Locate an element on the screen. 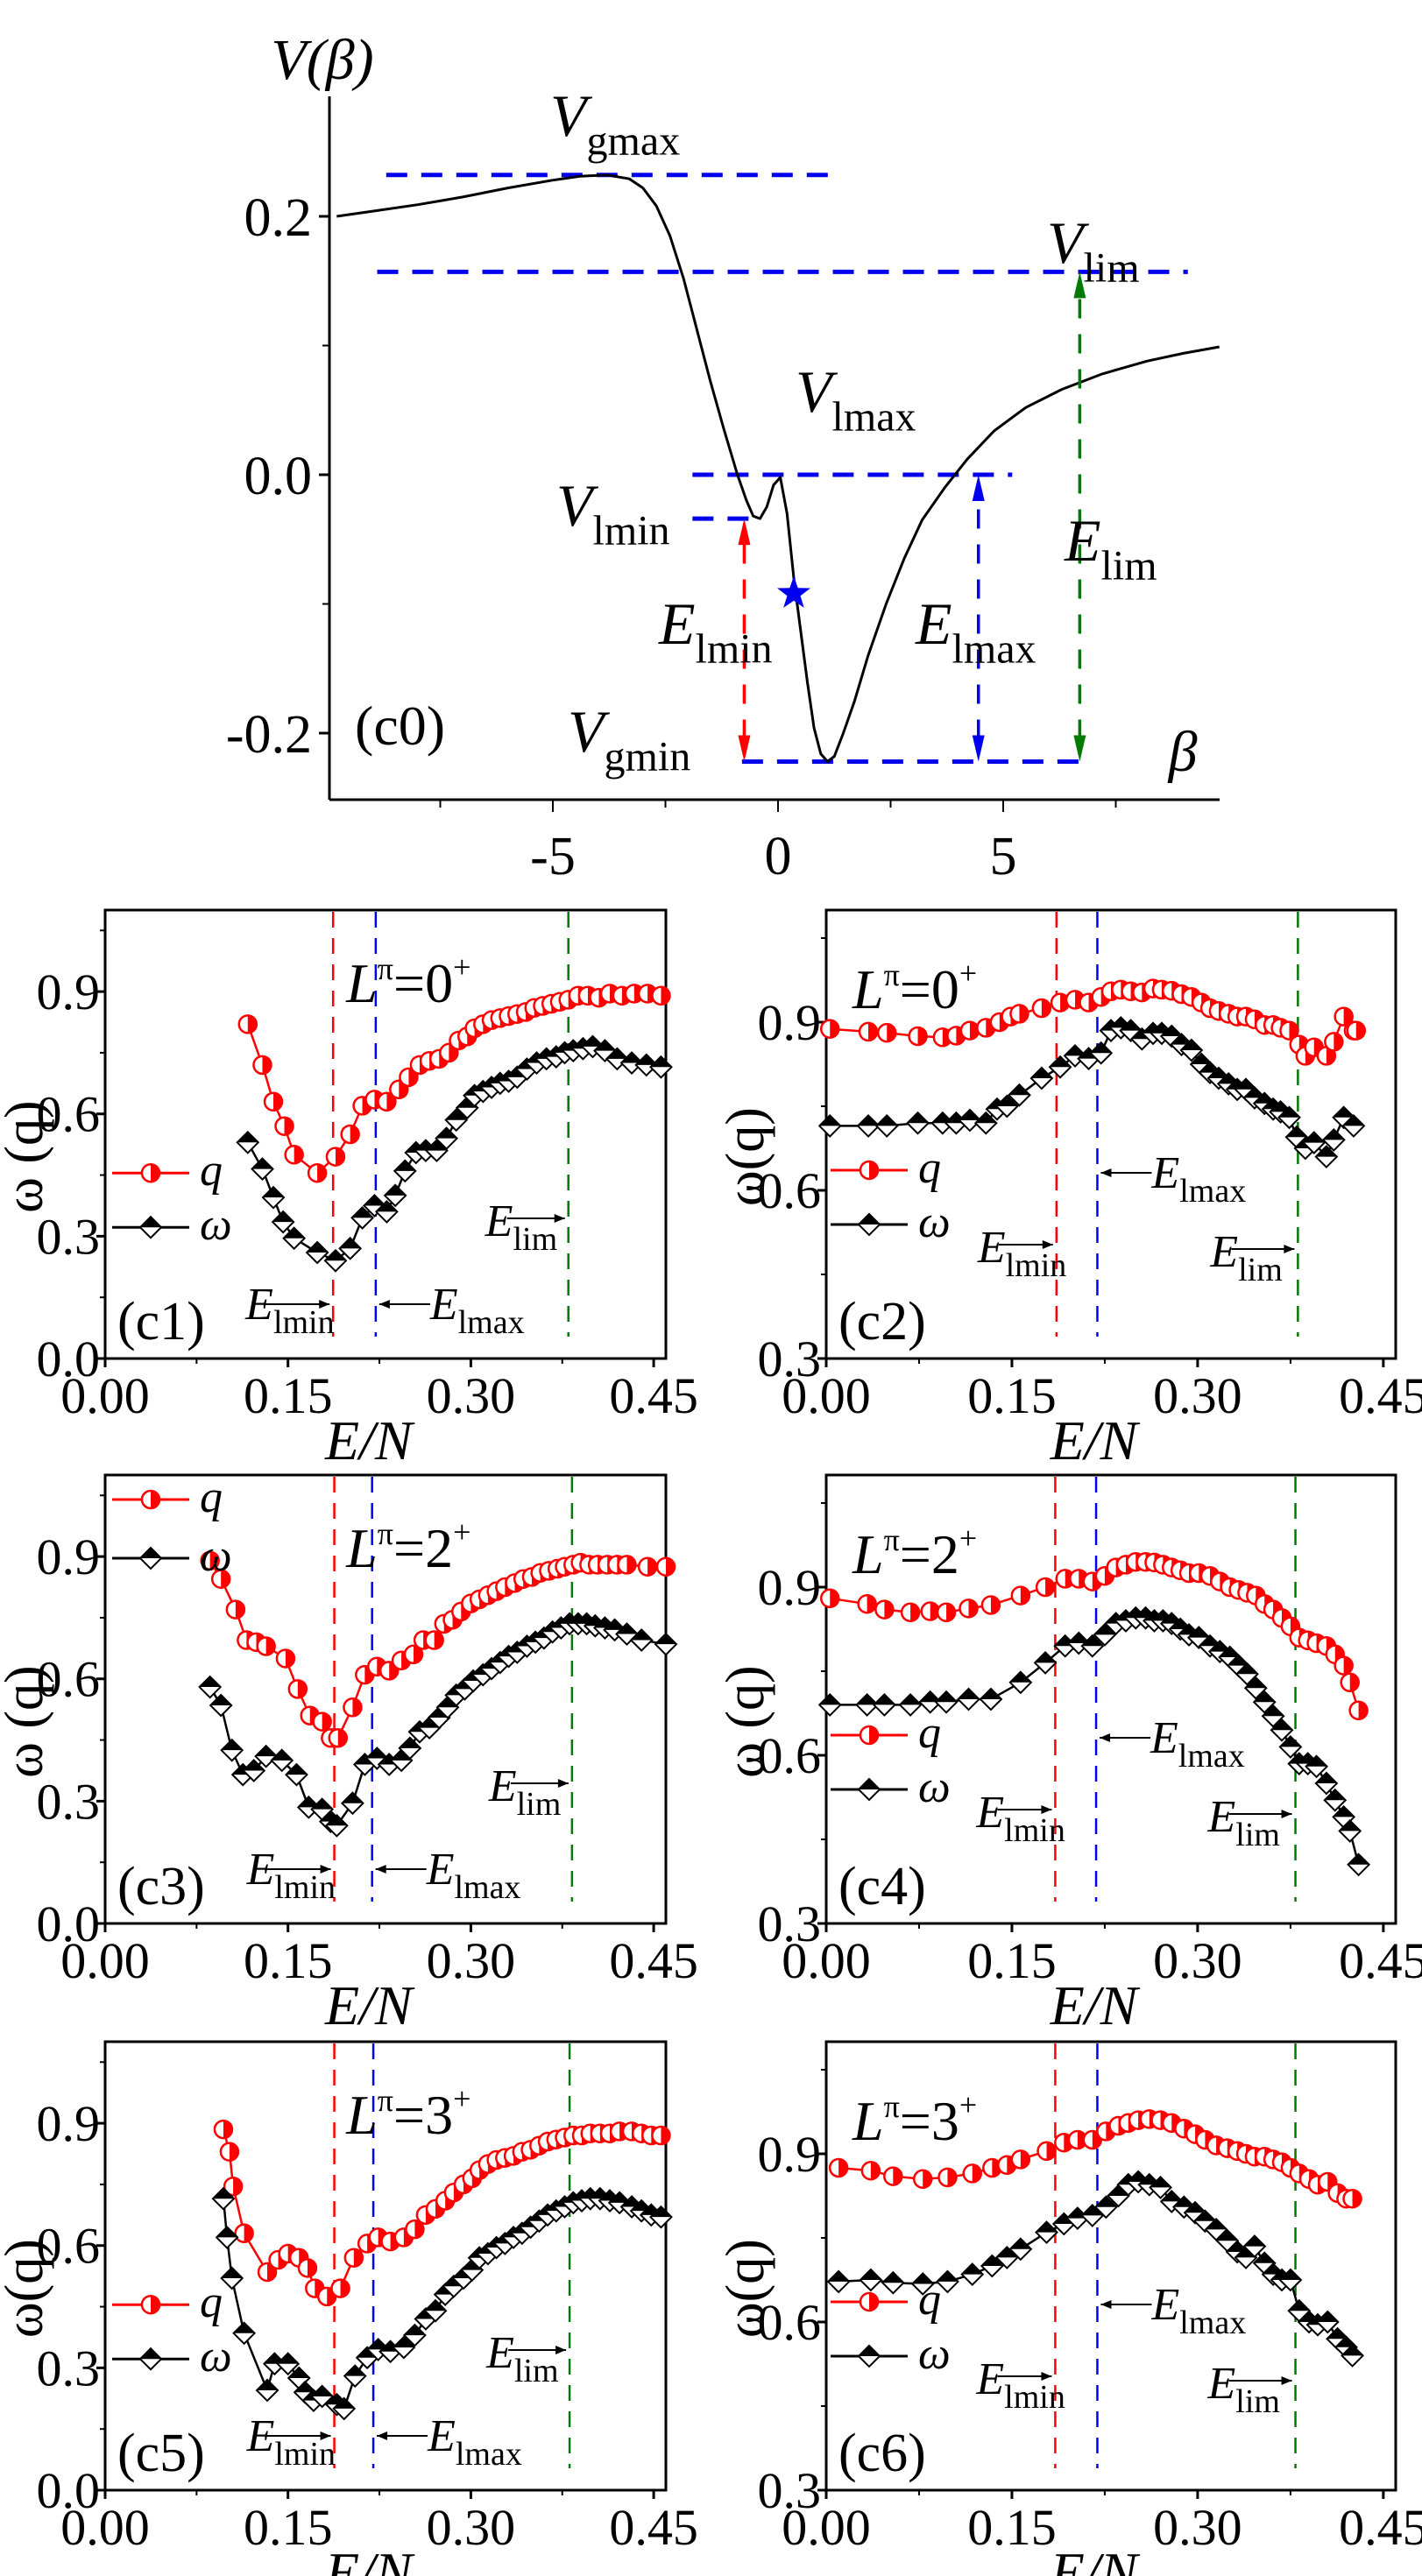 The height and width of the screenshot is (2576, 1422). annotation-main: E is located at coordinates (1221, 2384).